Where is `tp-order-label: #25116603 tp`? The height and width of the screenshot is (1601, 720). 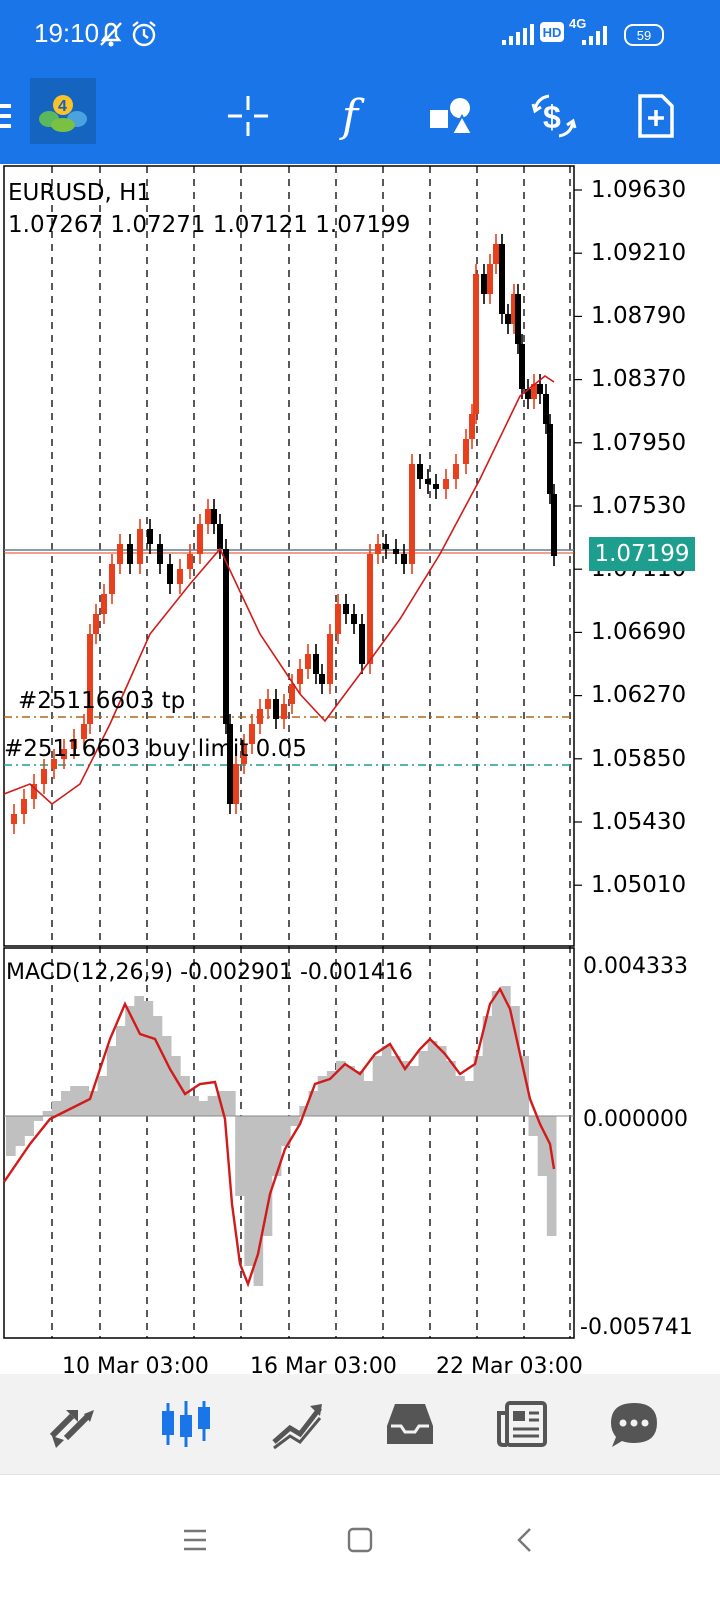 tp-order-label: #25116603 tp is located at coordinates (102, 701).